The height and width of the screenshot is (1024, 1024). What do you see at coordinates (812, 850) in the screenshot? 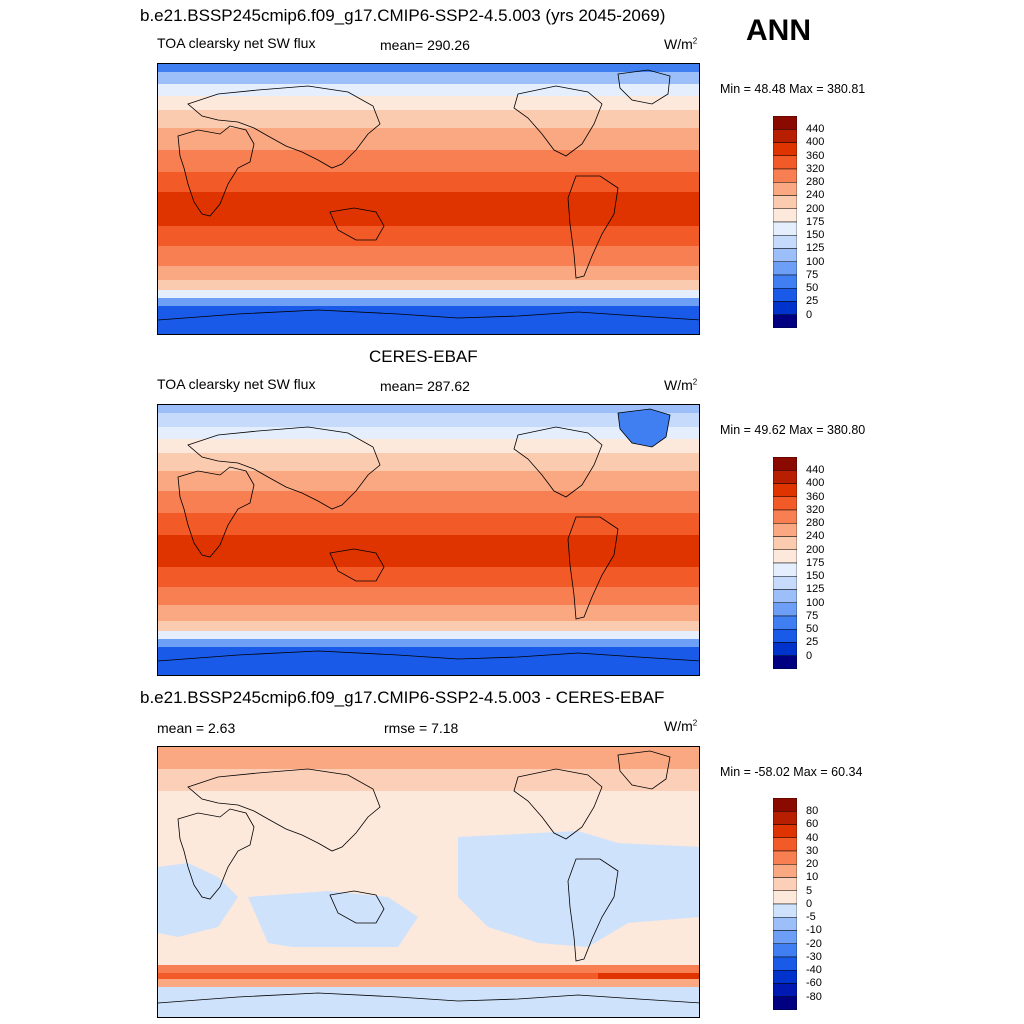
I see `panel3-colorbar-label: 30` at bounding box center [812, 850].